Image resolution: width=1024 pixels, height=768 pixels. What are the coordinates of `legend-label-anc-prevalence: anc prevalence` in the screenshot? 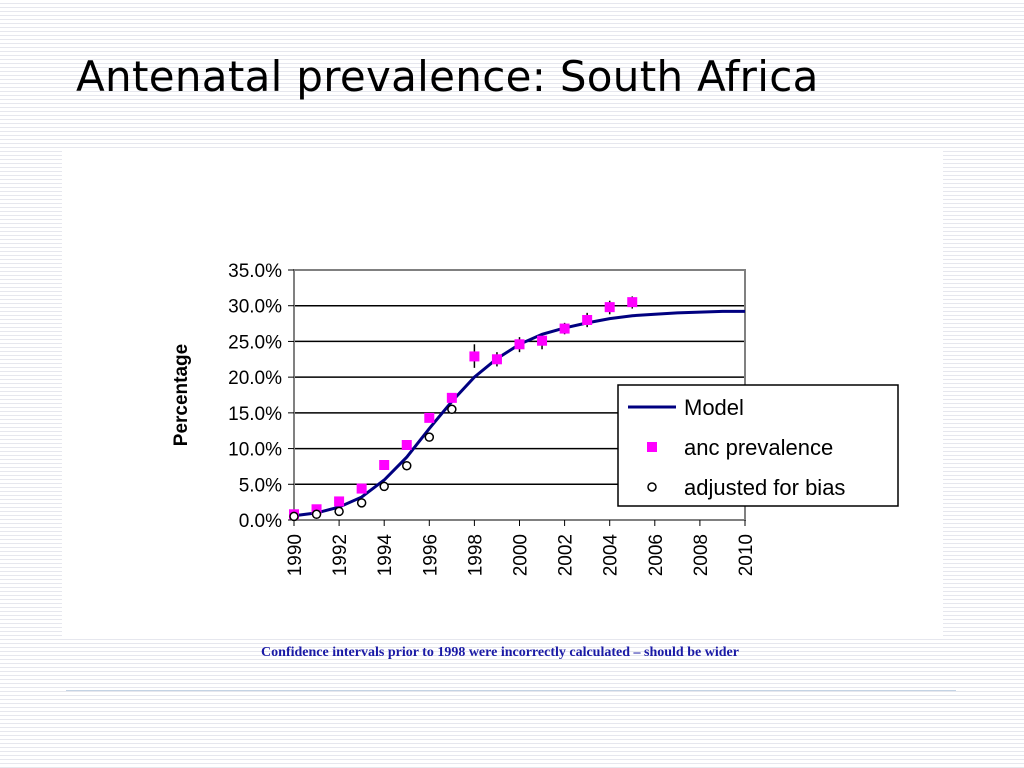 It's located at (758, 447).